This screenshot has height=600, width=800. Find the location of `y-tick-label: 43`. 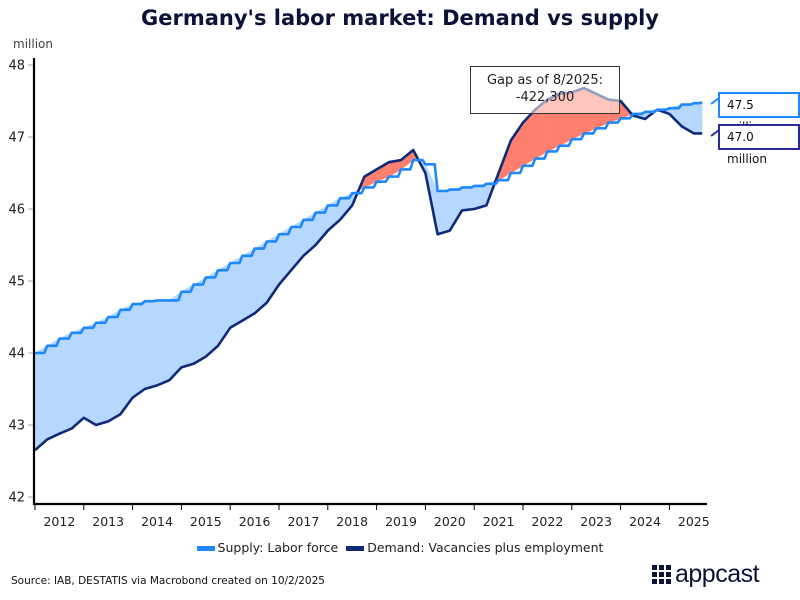

y-tick-label: 43 is located at coordinates (16, 426).